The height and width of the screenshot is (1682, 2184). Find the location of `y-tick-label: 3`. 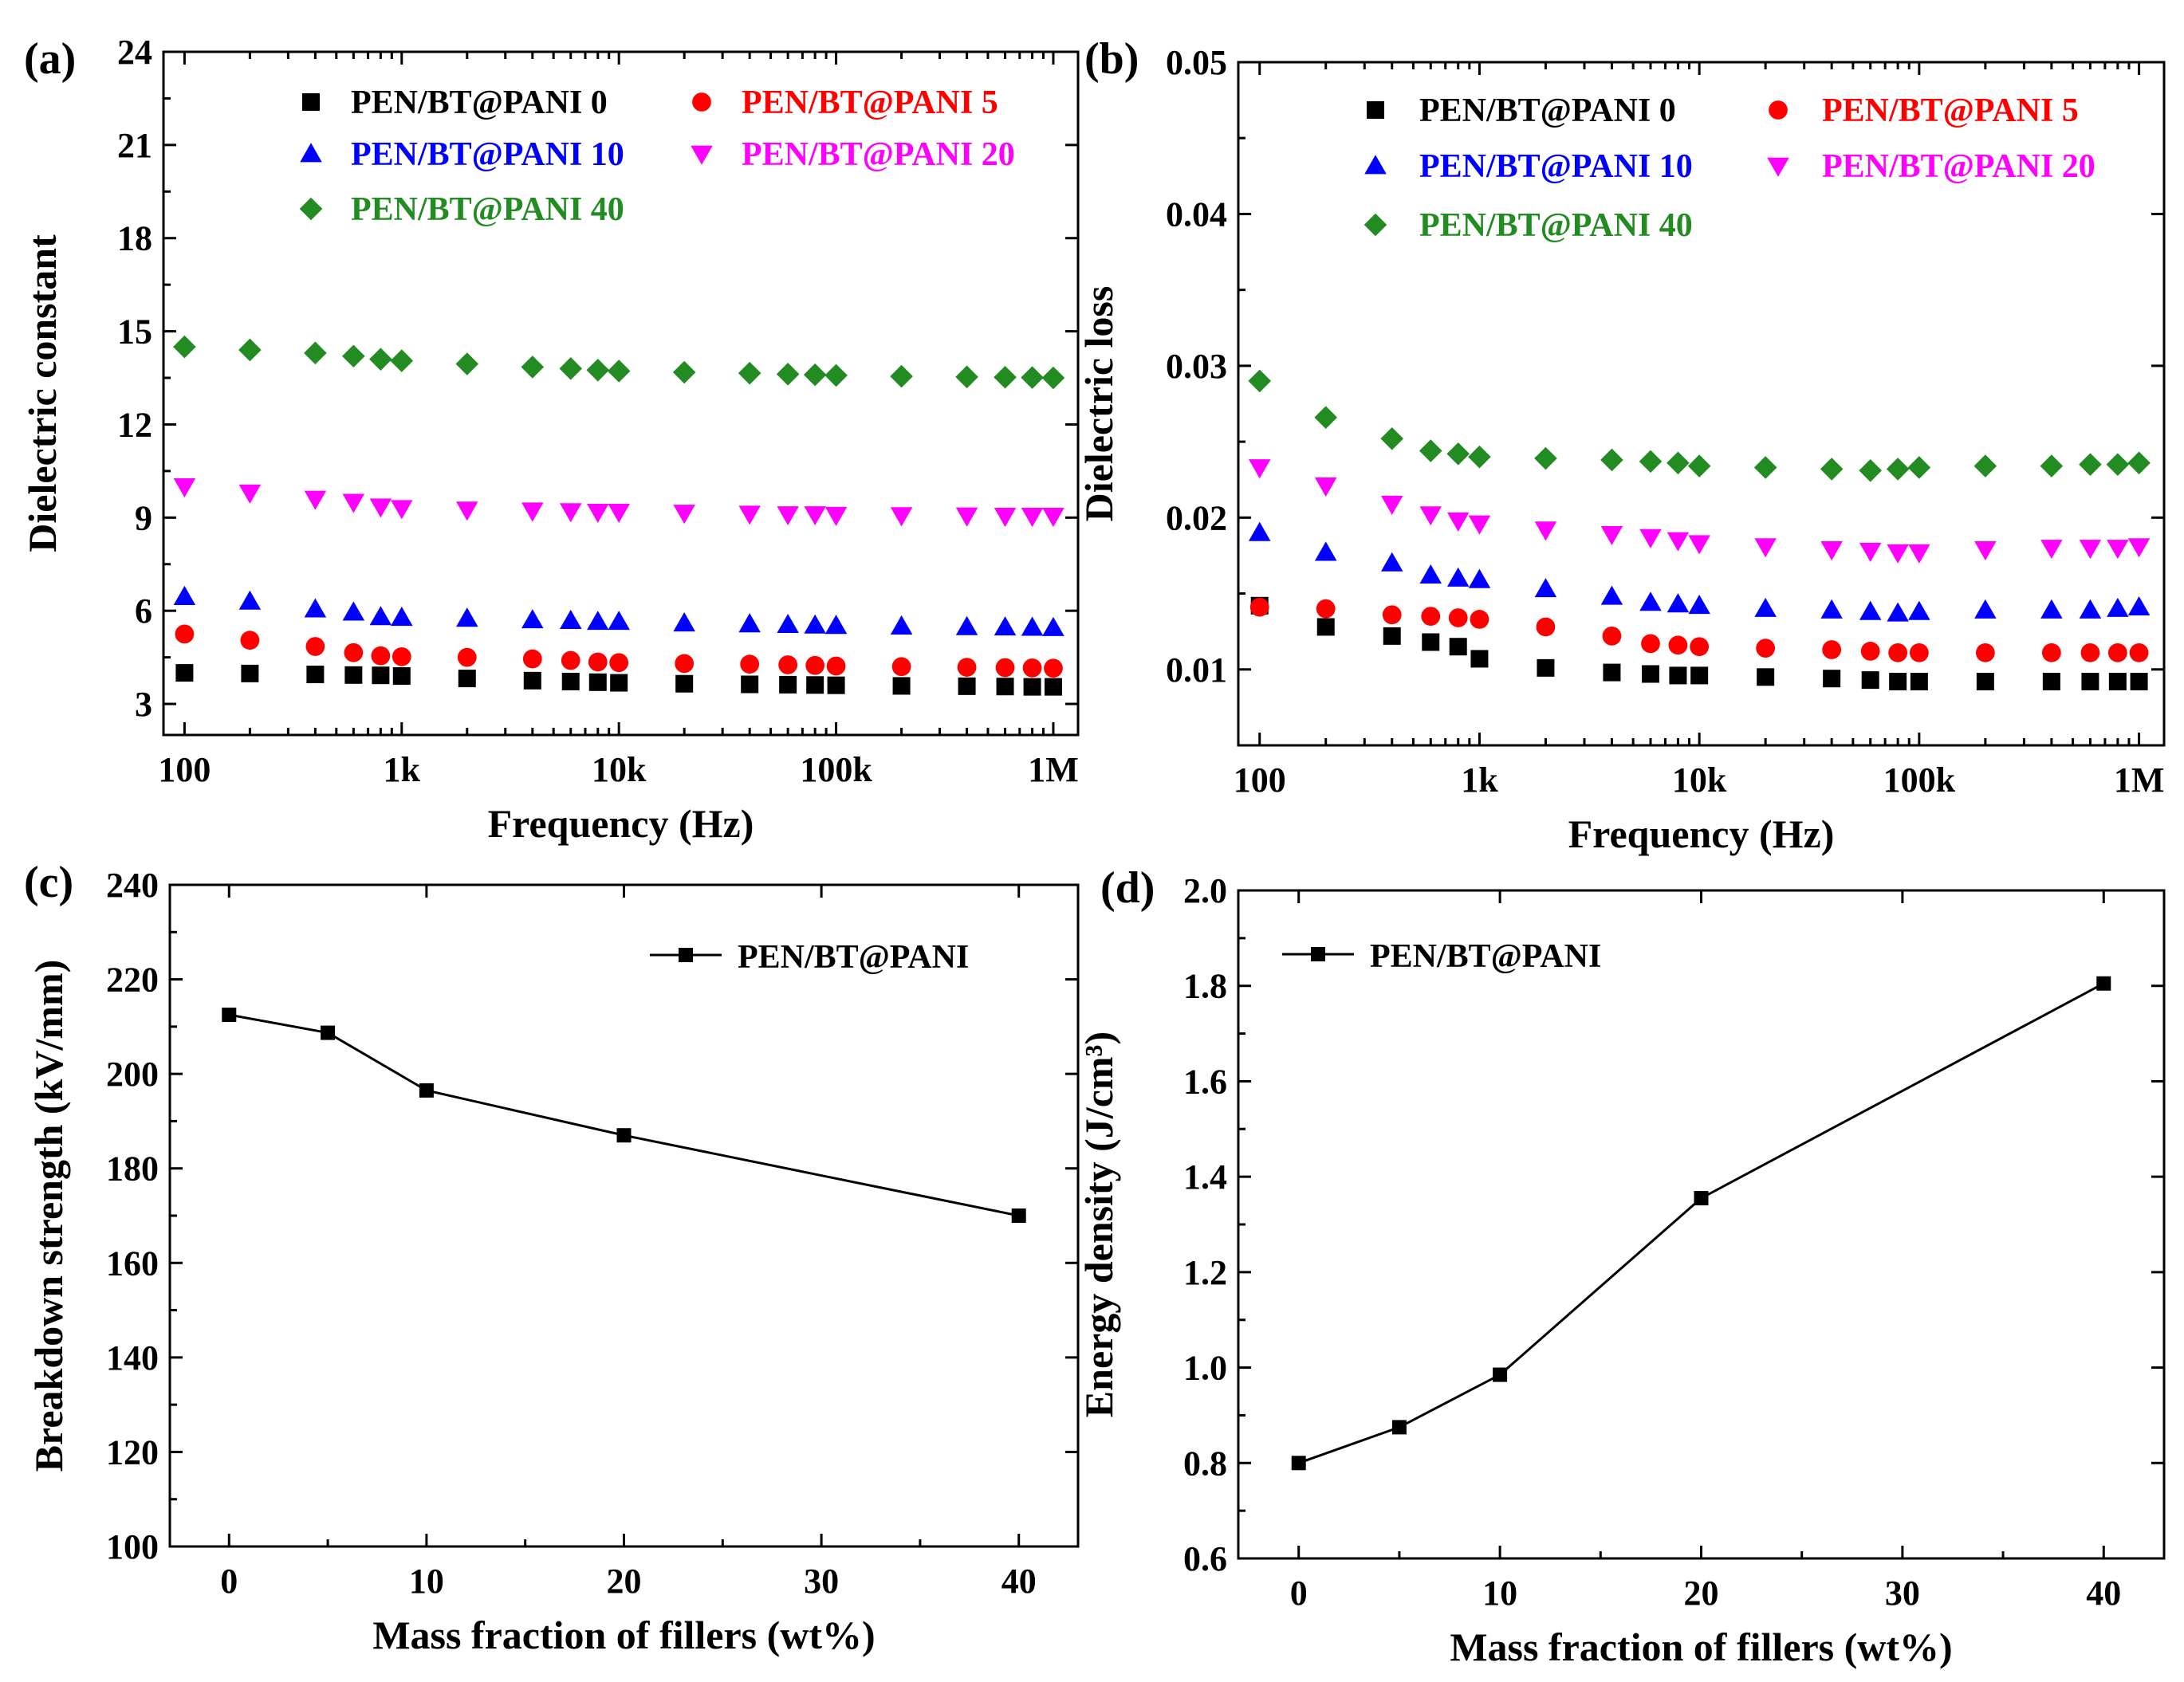

y-tick-label: 3 is located at coordinates (143, 705).